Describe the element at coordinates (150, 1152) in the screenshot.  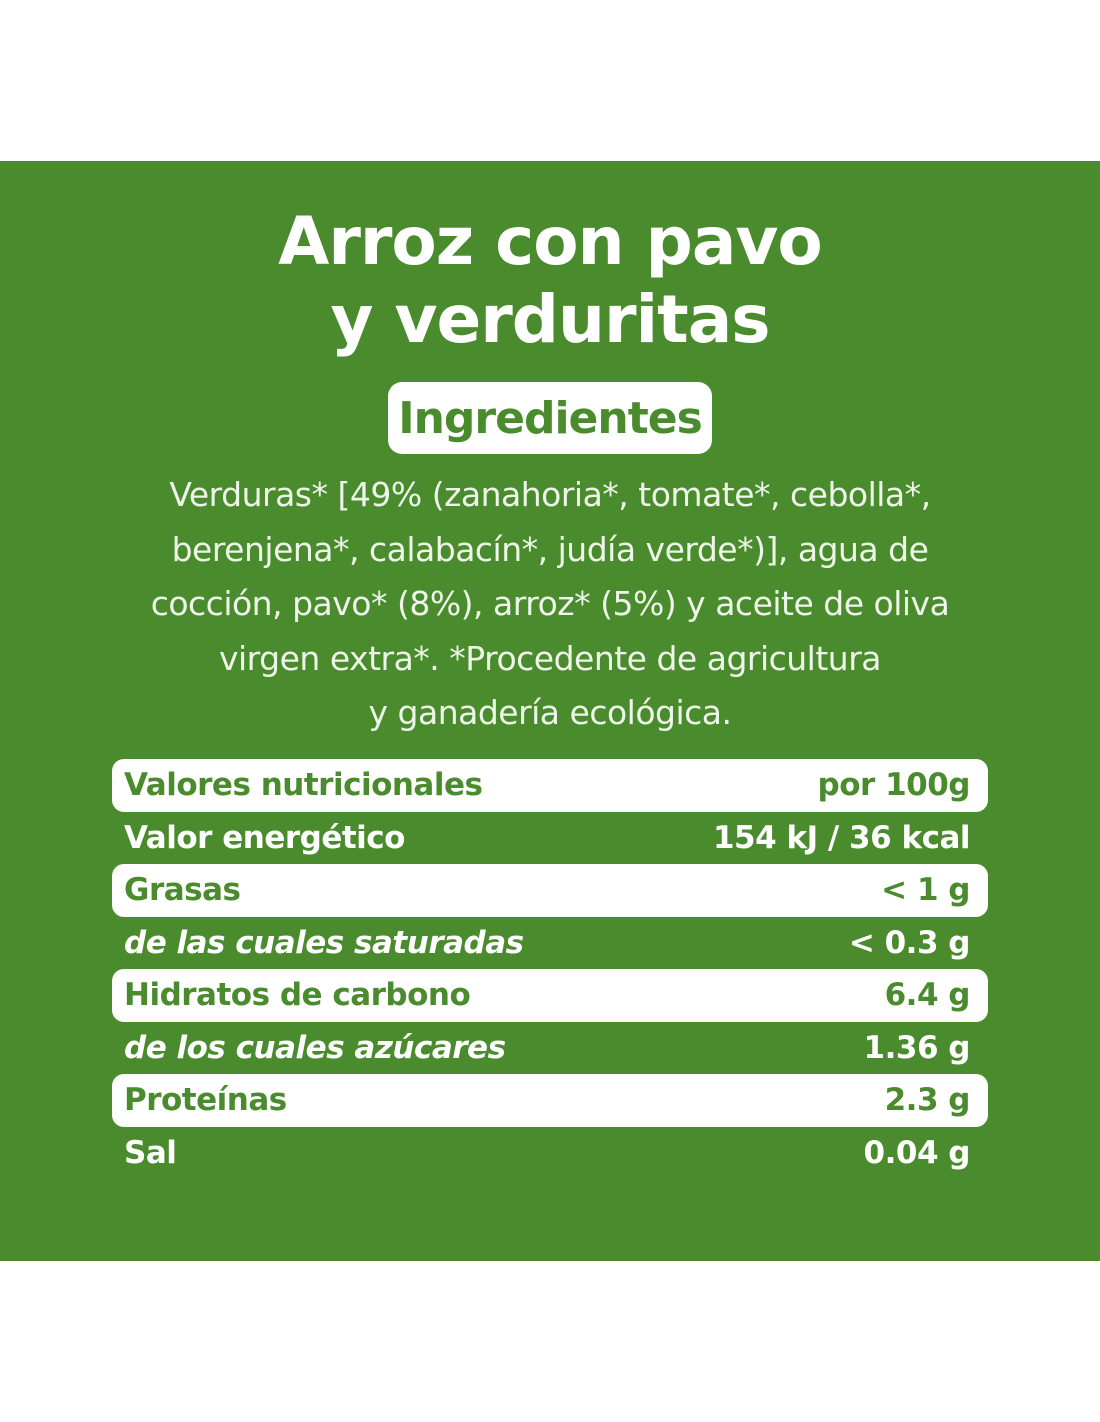
I see `nutrition-label: Sal` at that location.